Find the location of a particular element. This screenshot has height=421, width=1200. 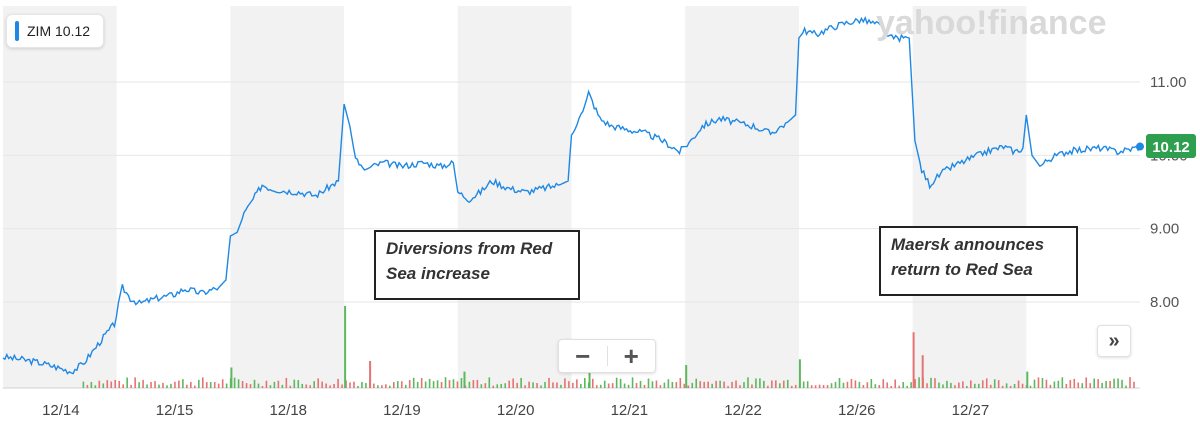

last-price-badge: 10.12 is located at coordinates (1171, 146).